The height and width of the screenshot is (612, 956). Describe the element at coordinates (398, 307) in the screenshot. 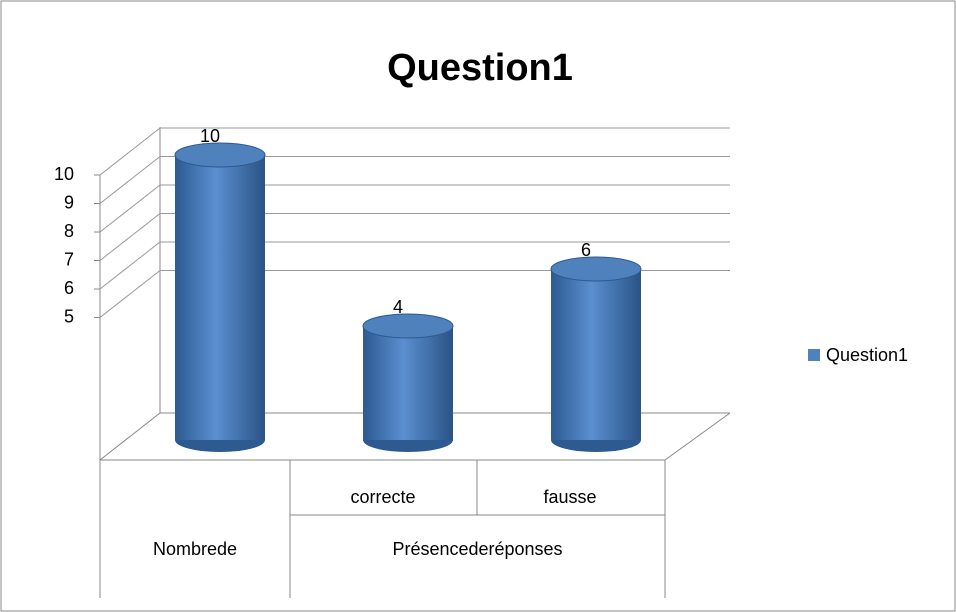

I see `data-label: 4` at that location.